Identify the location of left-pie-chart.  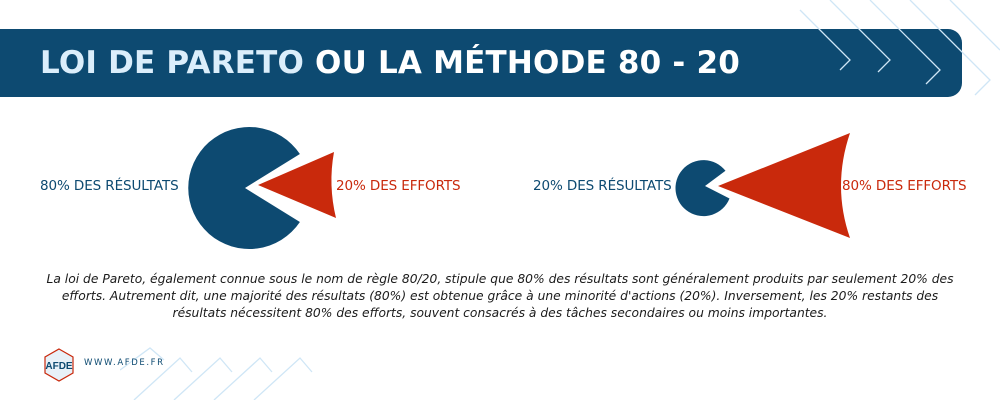
(244, 188).